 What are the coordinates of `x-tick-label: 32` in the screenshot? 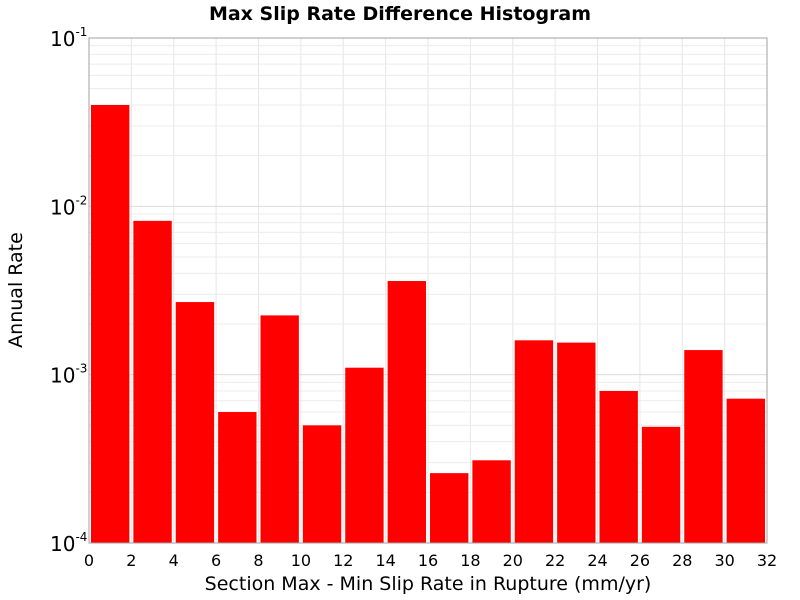 It's located at (767, 560).